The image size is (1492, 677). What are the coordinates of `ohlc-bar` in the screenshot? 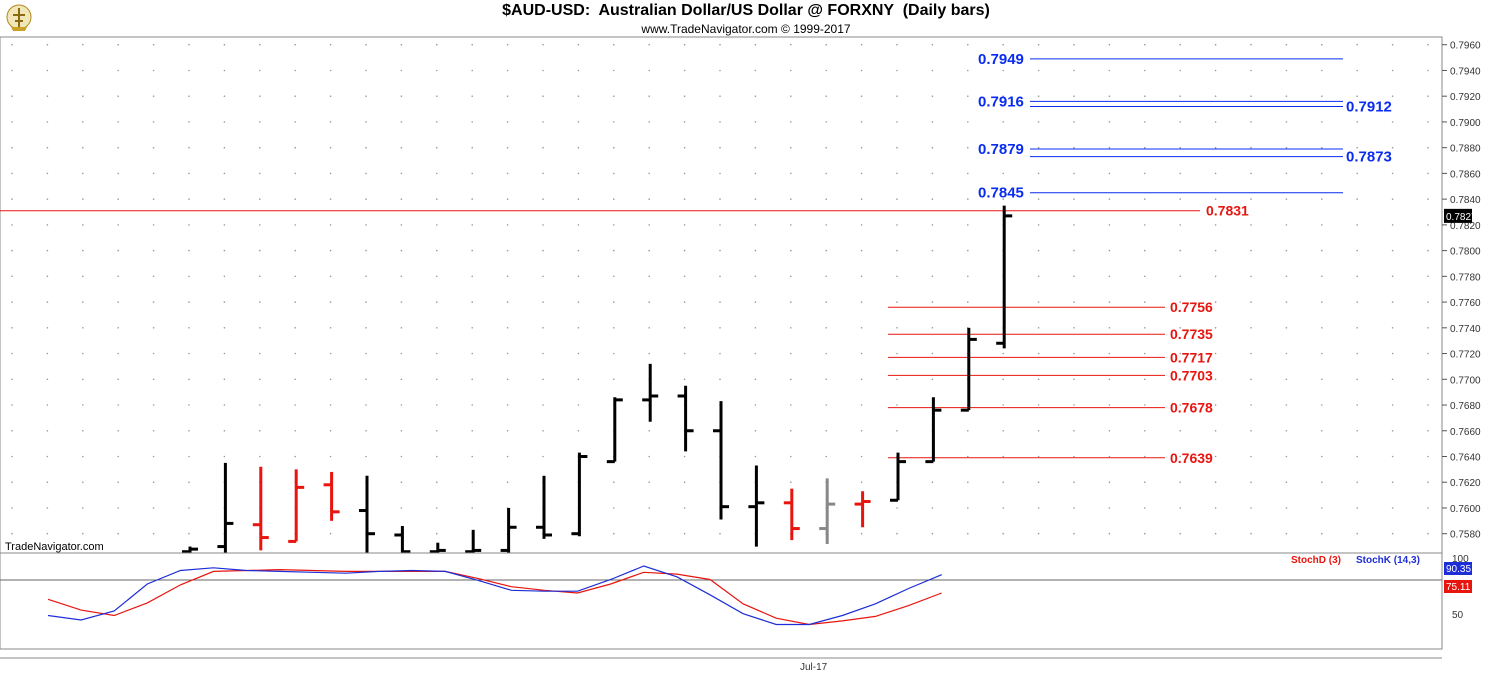 It's located at (402, 539).